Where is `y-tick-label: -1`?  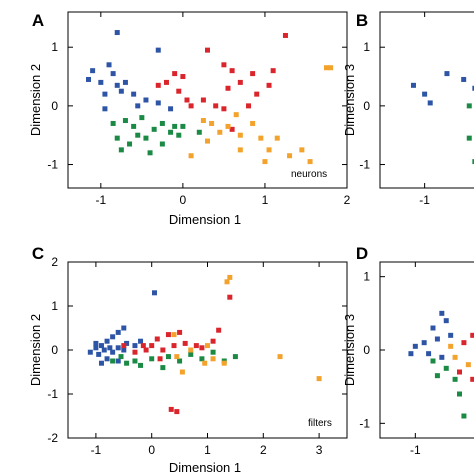
y-tick-label: -1 is located at coordinates (52, 165).